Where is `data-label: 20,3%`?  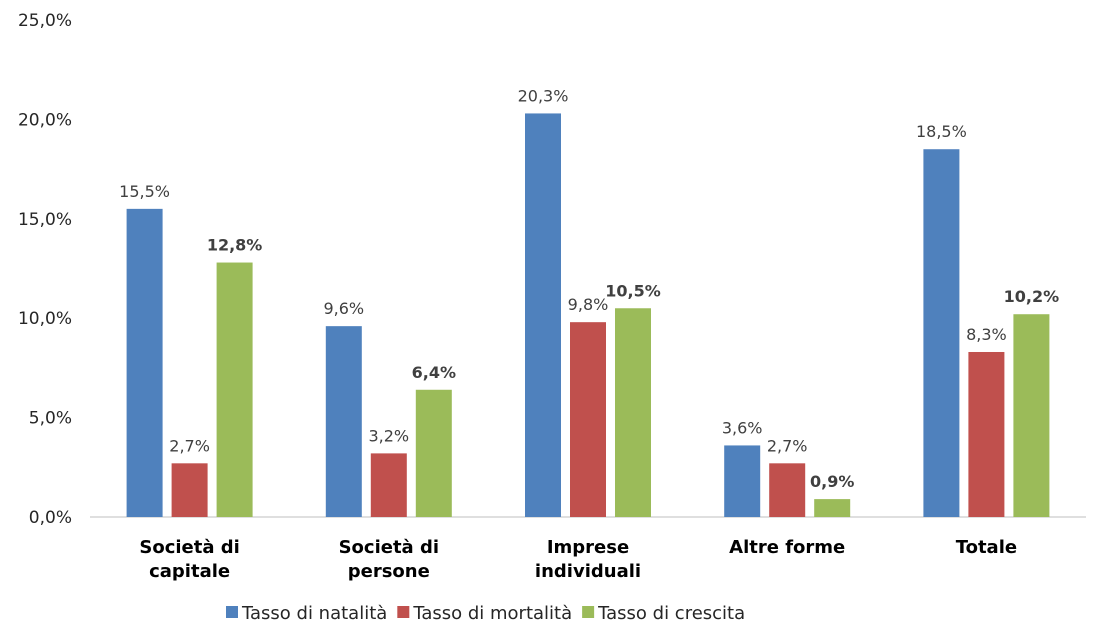 data-label: 20,3% is located at coordinates (543, 95).